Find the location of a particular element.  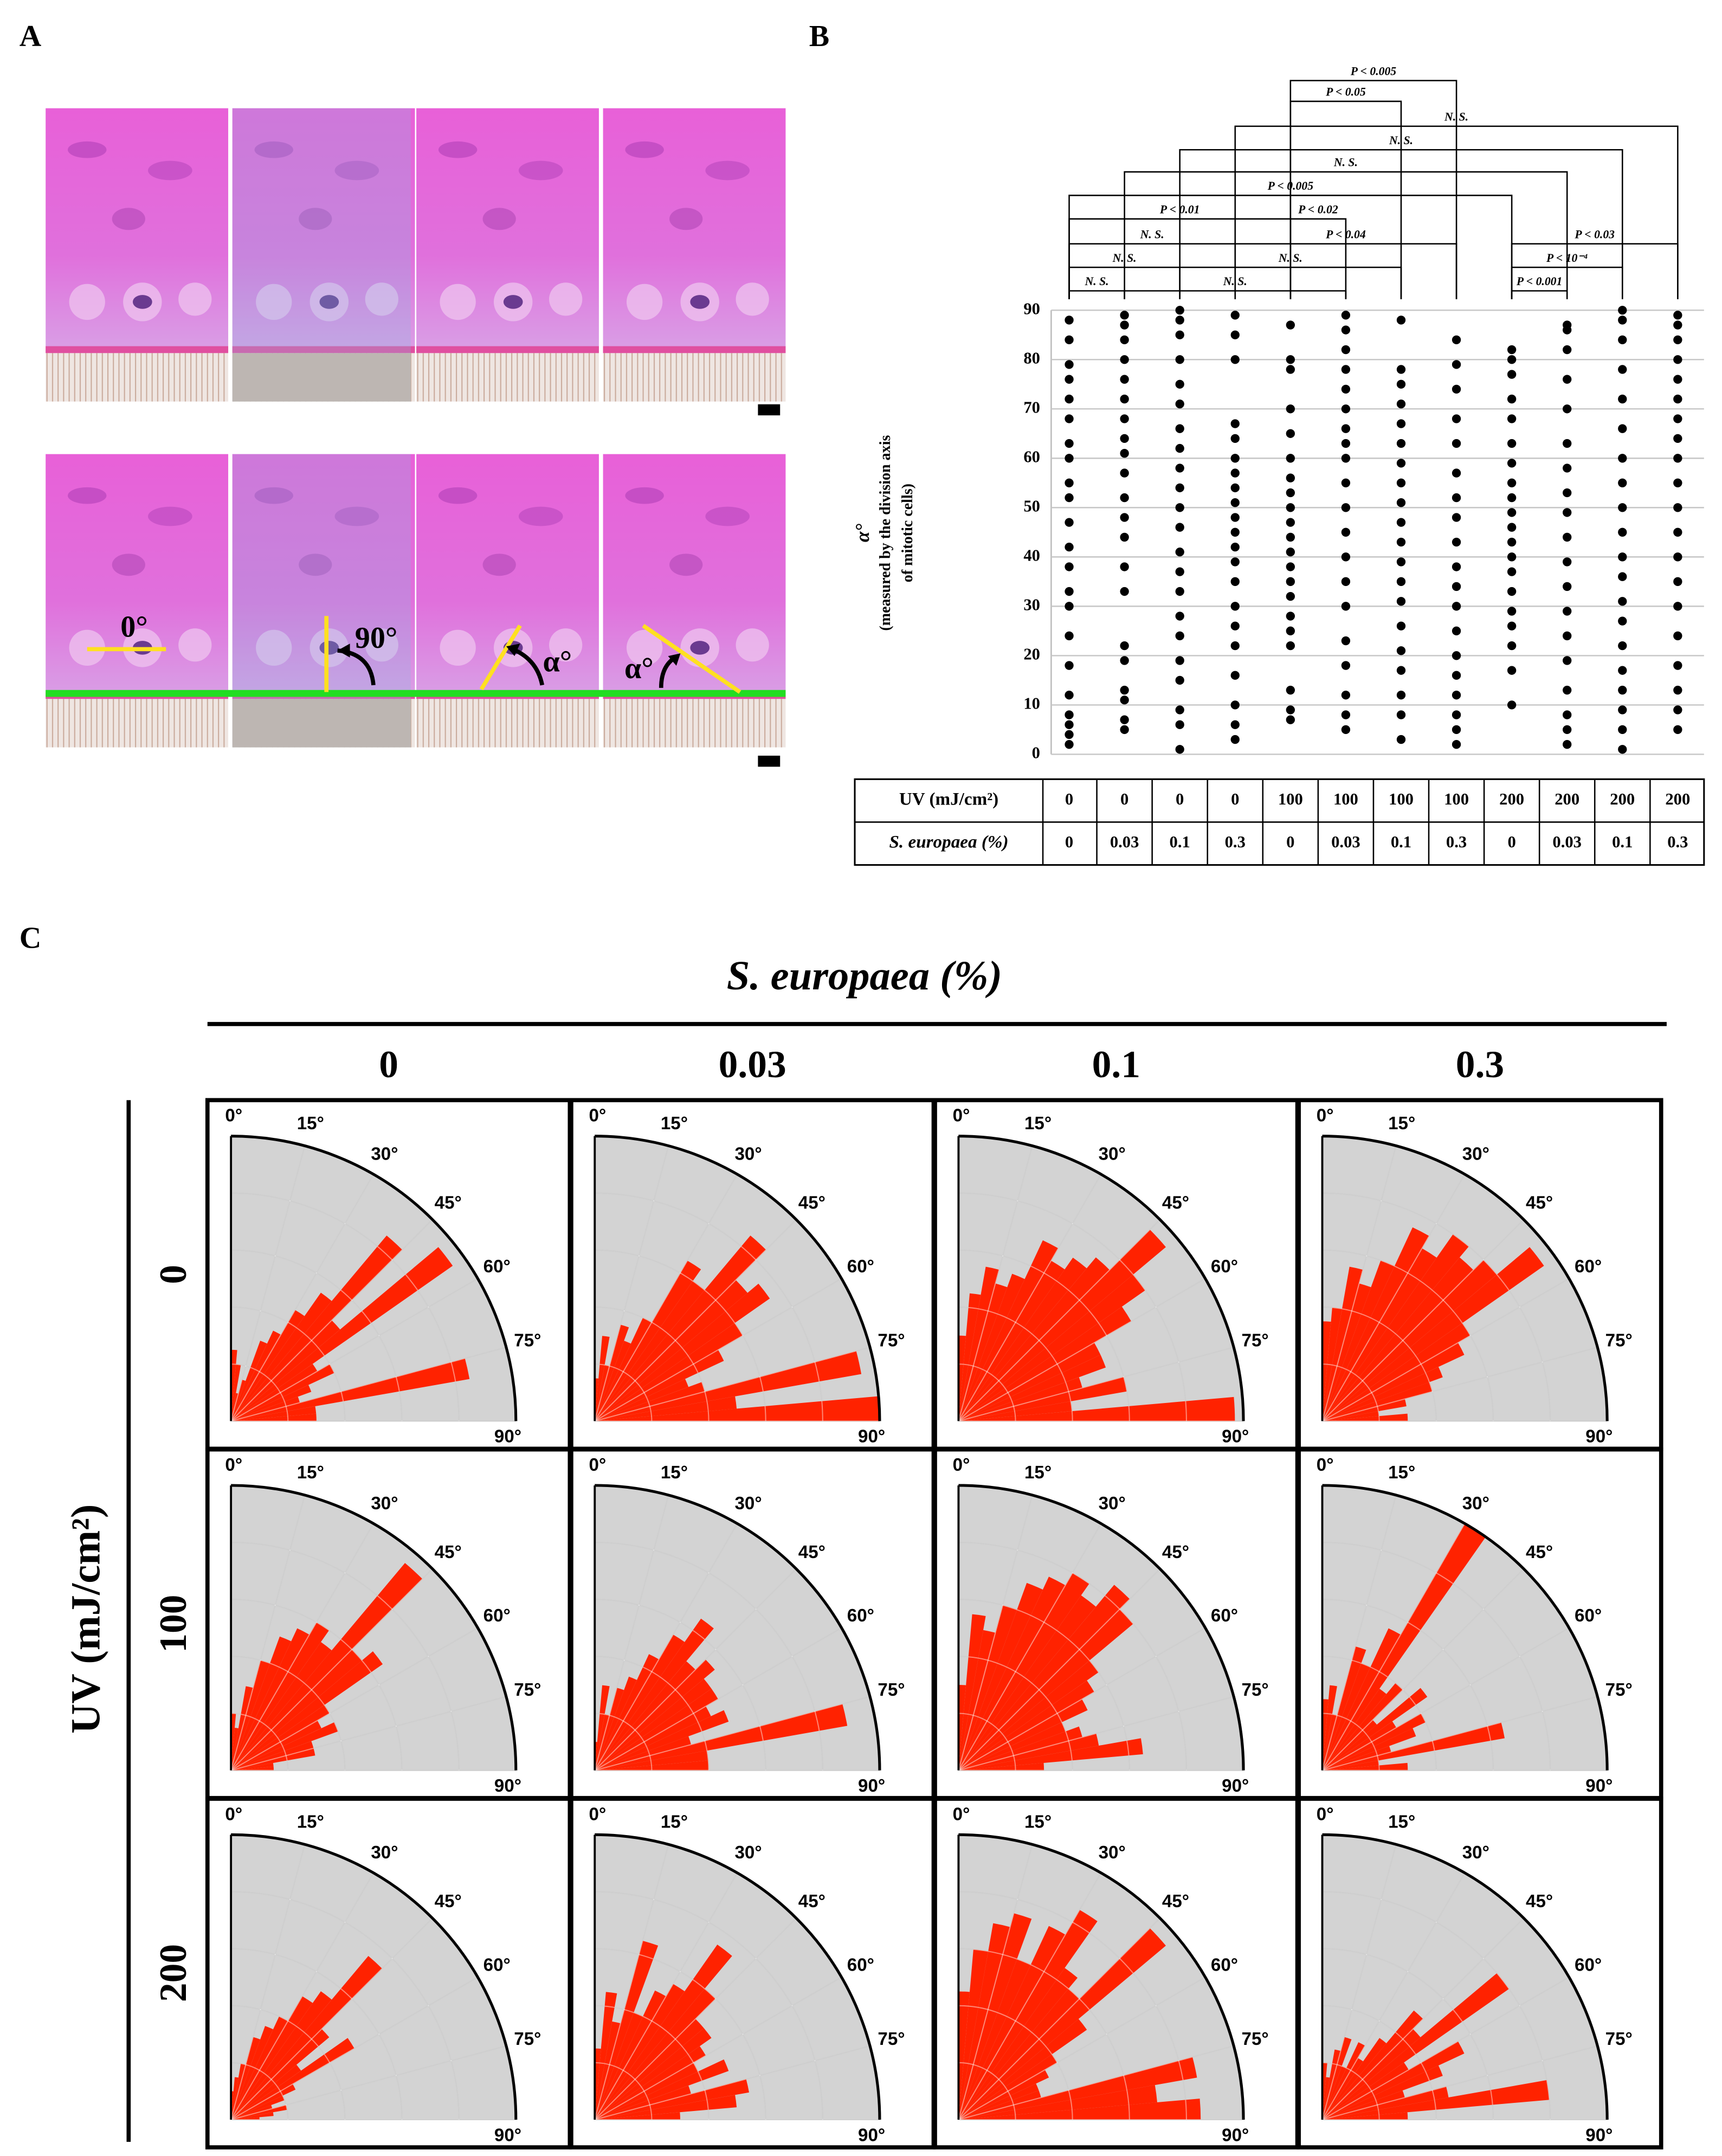

angle-tick-label: 45° is located at coordinates (1175, 1552).